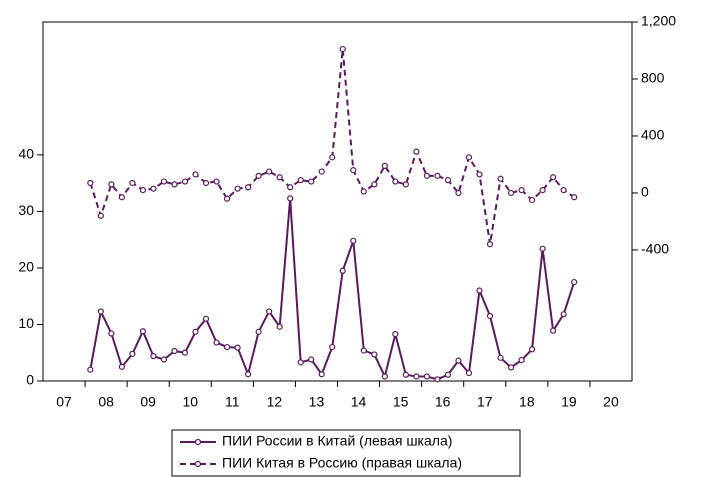 This screenshot has height=477, width=701. I want to click on y2-tick-label: 800, so click(653, 78).